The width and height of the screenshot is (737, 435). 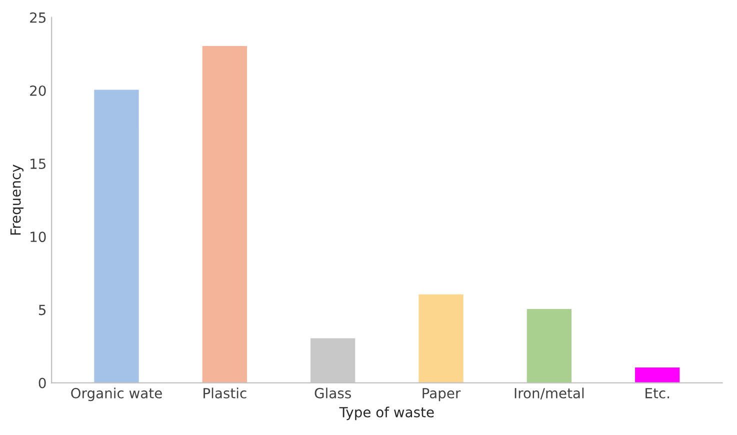 I want to click on y-tick-label: 25, so click(x=38, y=17).